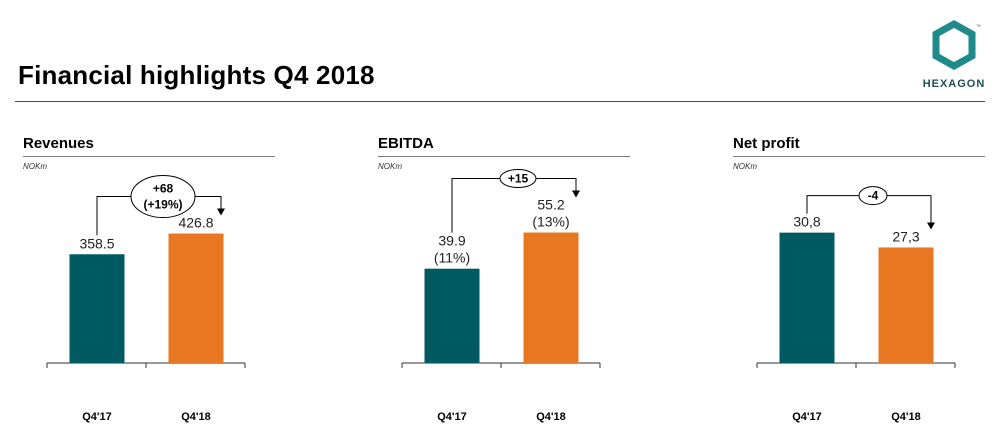 This screenshot has height=445, width=1000. I want to click on hexagon-logo-icon: ™, so click(956, 45).